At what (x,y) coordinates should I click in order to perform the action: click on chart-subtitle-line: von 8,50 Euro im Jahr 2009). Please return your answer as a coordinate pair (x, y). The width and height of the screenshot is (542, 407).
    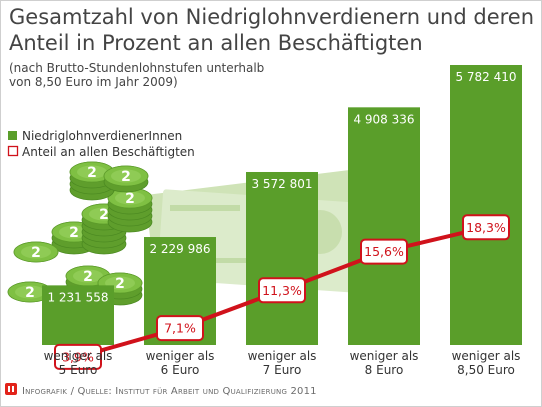
    Looking at the image, I should click on (93, 82).